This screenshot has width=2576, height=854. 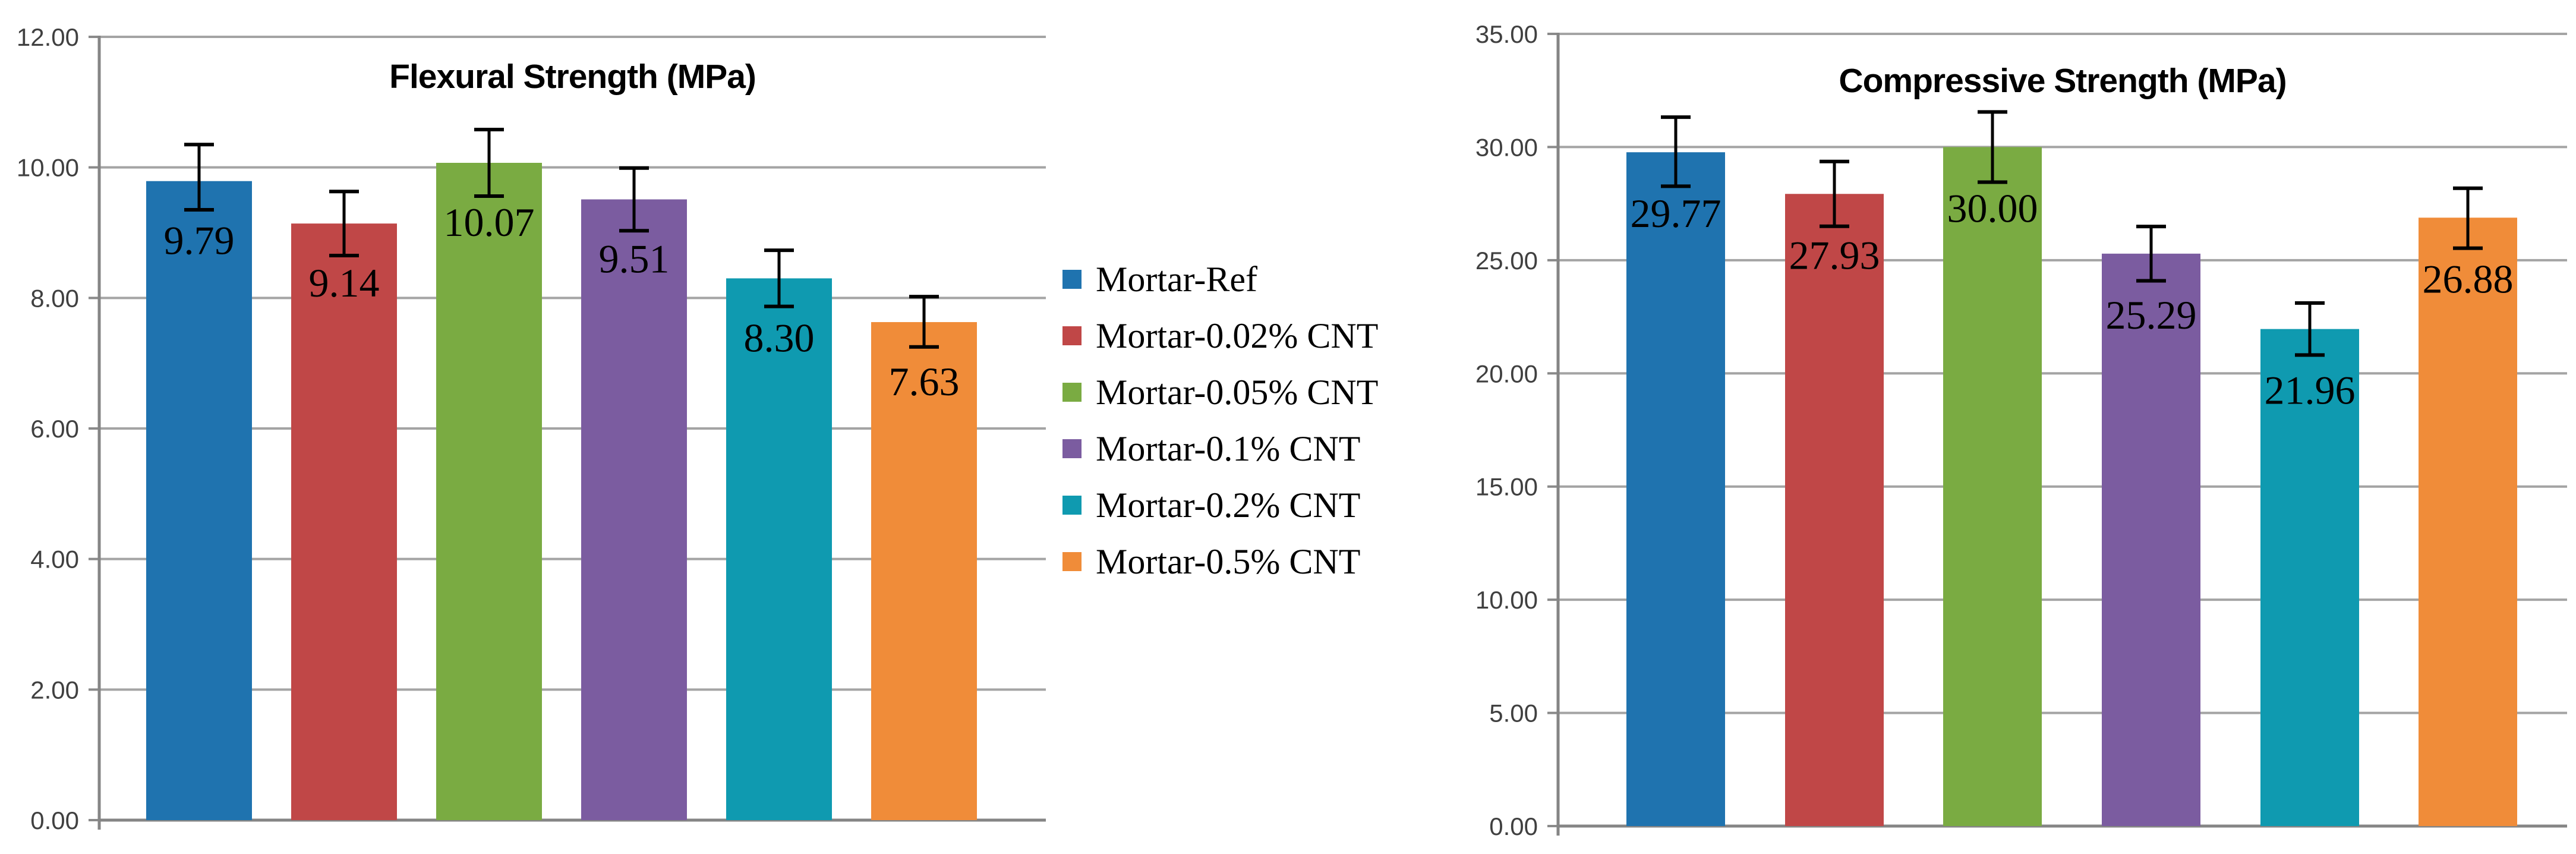 I want to click on y-tick-label: 6.00, so click(x=54, y=429).